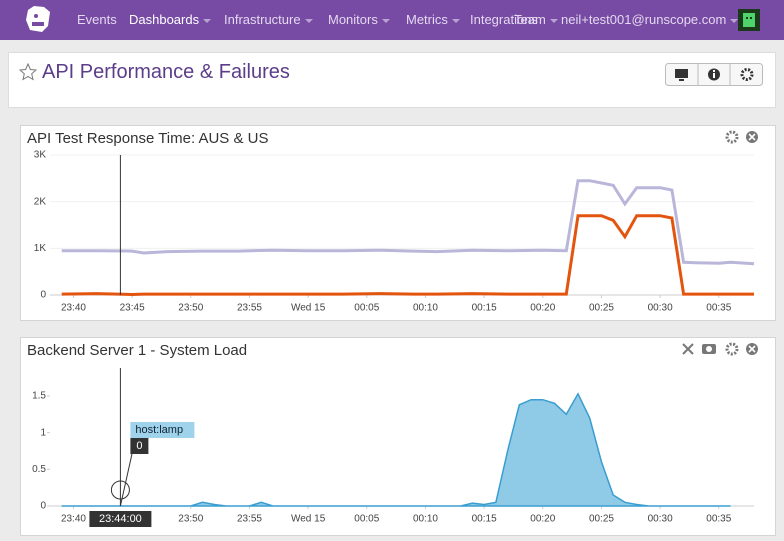  I want to click on x-tick-label: 23:45, so click(132, 308).